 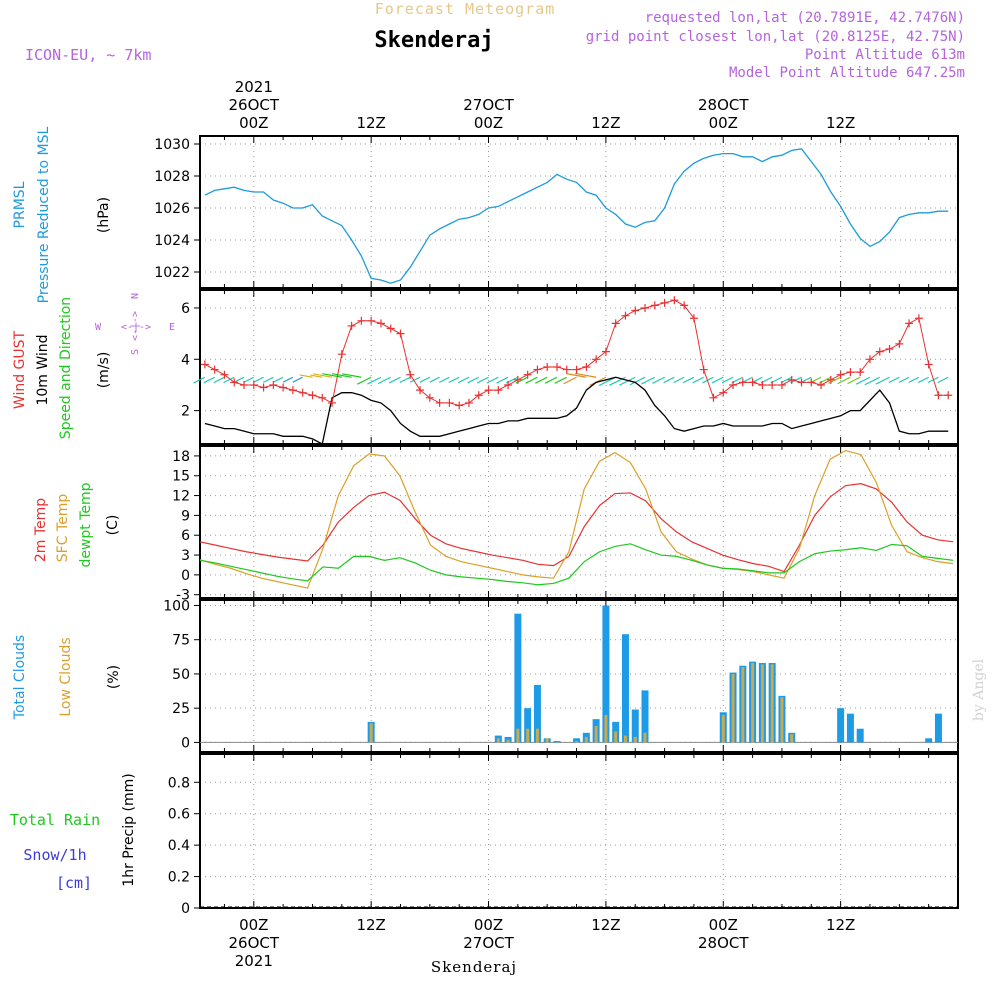 I want to click on precip-labels: Total Rain Snow/1h [cm] 1hr Precip (mm), so click(x=73, y=832).